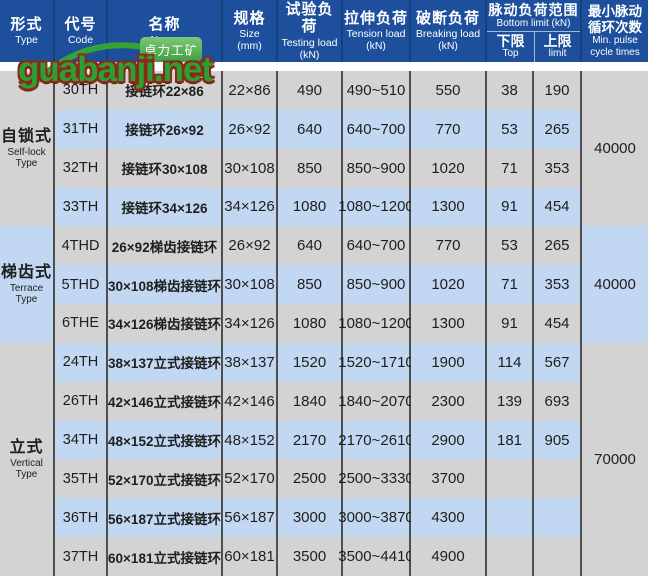 The image size is (648, 582). I want to click on header-size-en: Size, so click(249, 34).